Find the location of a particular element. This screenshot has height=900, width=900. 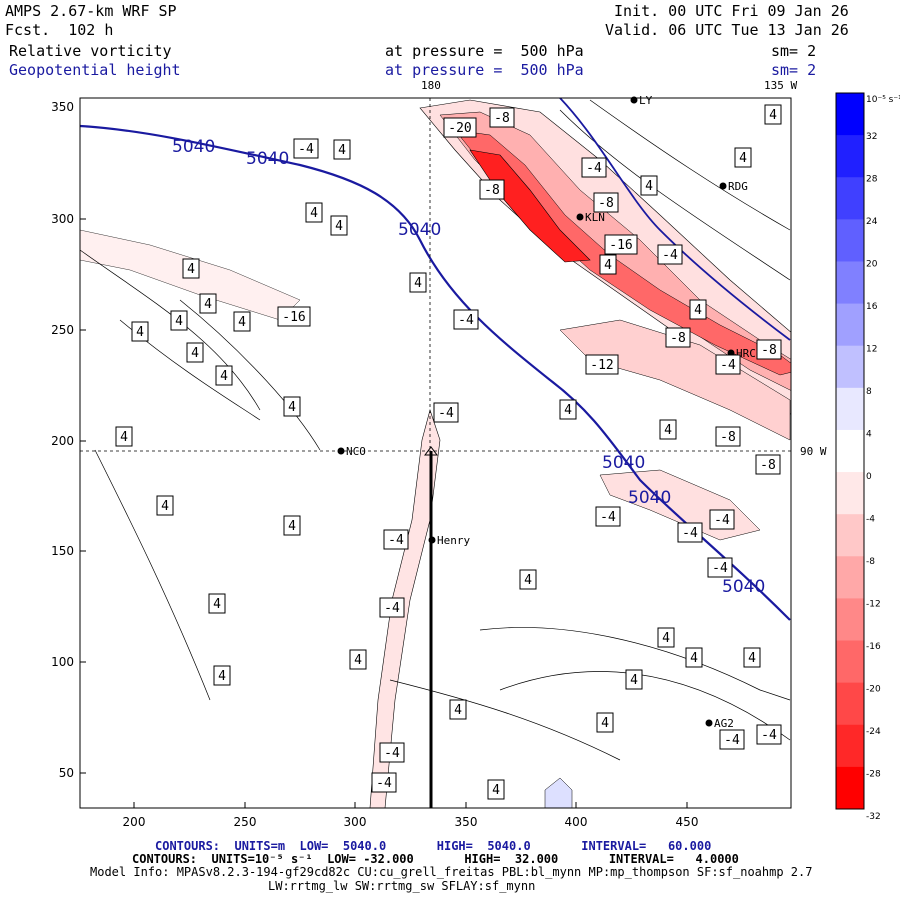

height-contour-5040-b is located at coordinates (675, 219).